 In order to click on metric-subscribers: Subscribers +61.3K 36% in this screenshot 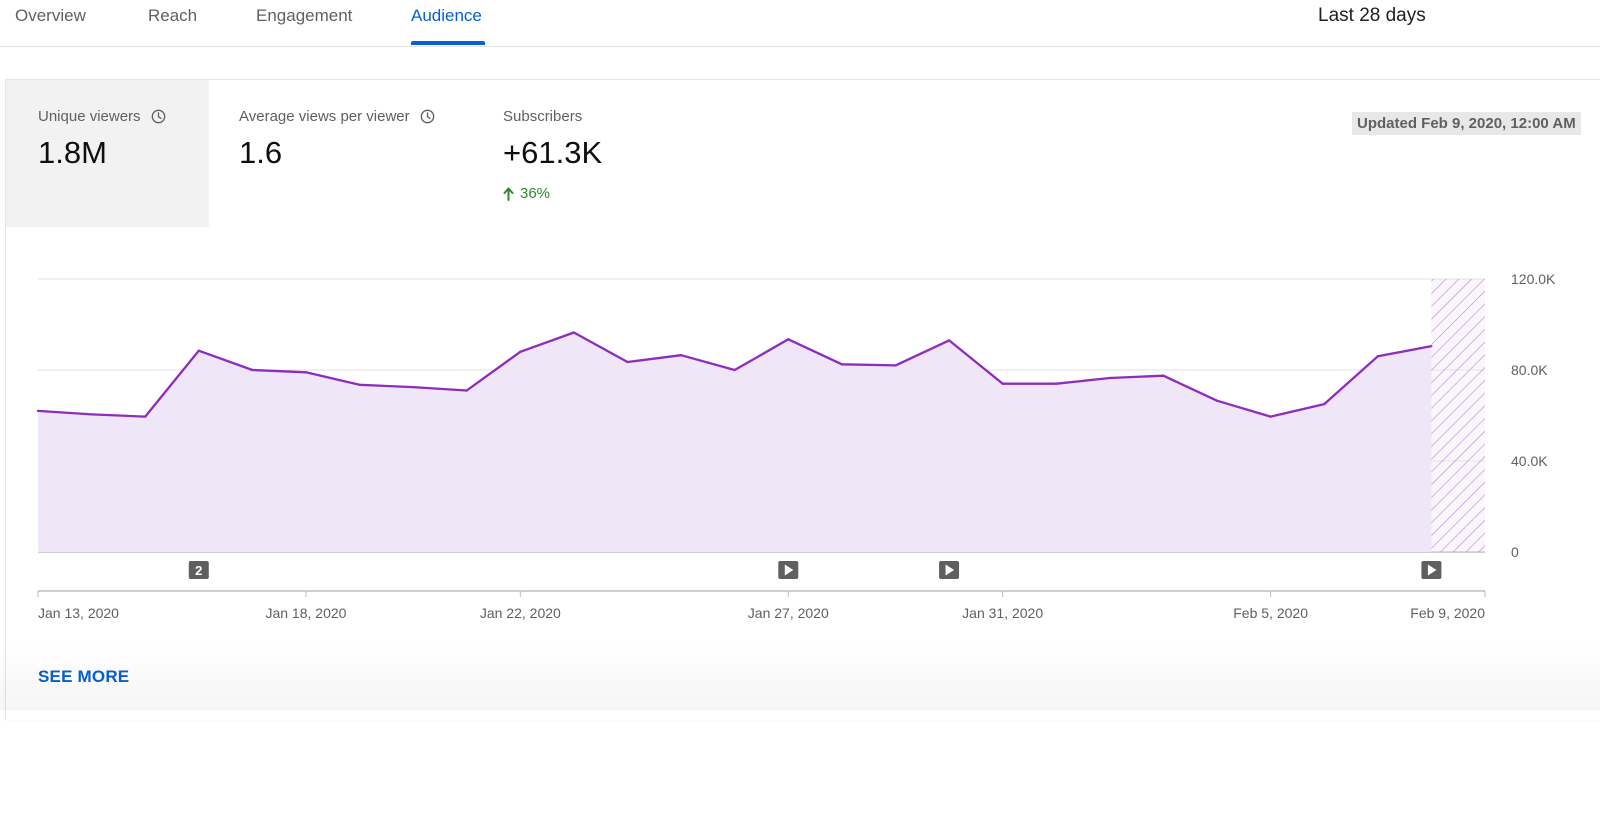, I will do `click(579, 153)`.